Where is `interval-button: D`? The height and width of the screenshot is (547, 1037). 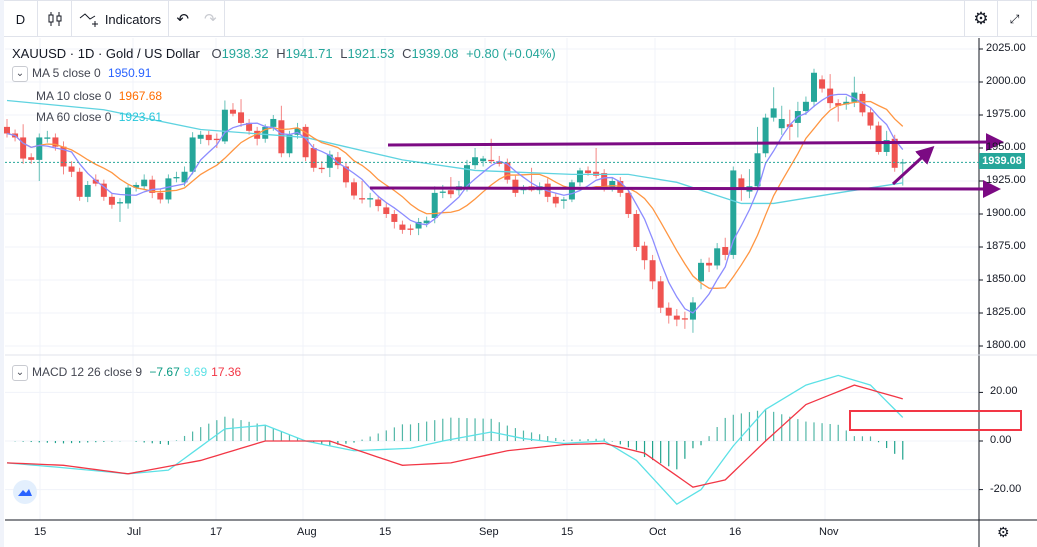 interval-button: D is located at coordinates (21, 19).